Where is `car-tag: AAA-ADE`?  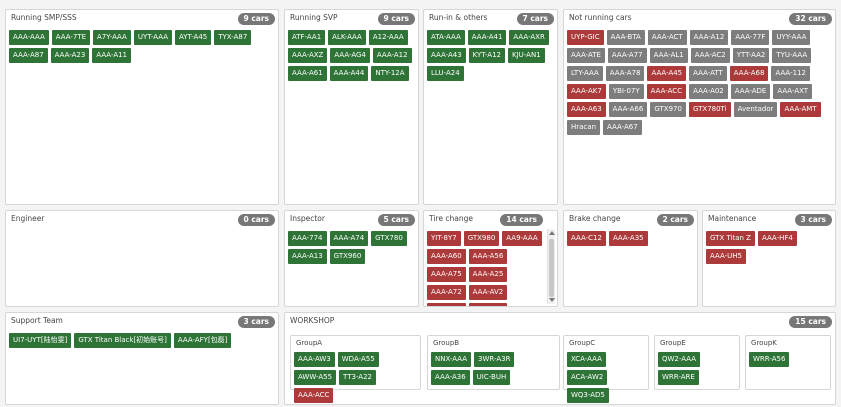 car-tag: AAA-ADE is located at coordinates (750, 91).